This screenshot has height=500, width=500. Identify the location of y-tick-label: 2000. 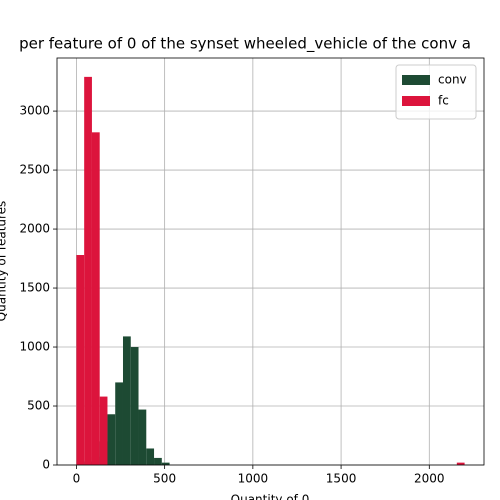
(34, 229).